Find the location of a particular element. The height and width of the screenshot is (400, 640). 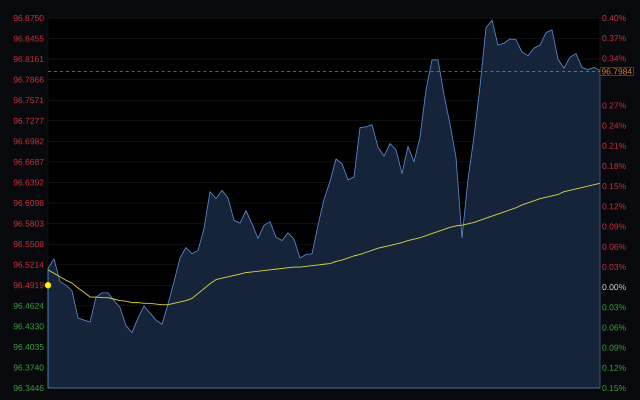

y-tick-label: 96.7571 is located at coordinates (29, 100).